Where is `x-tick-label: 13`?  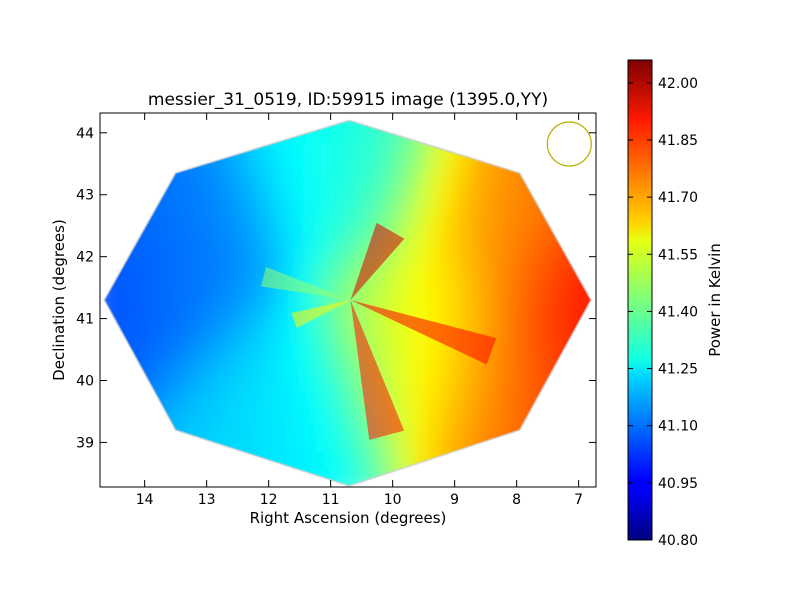 x-tick-label: 13 is located at coordinates (207, 500).